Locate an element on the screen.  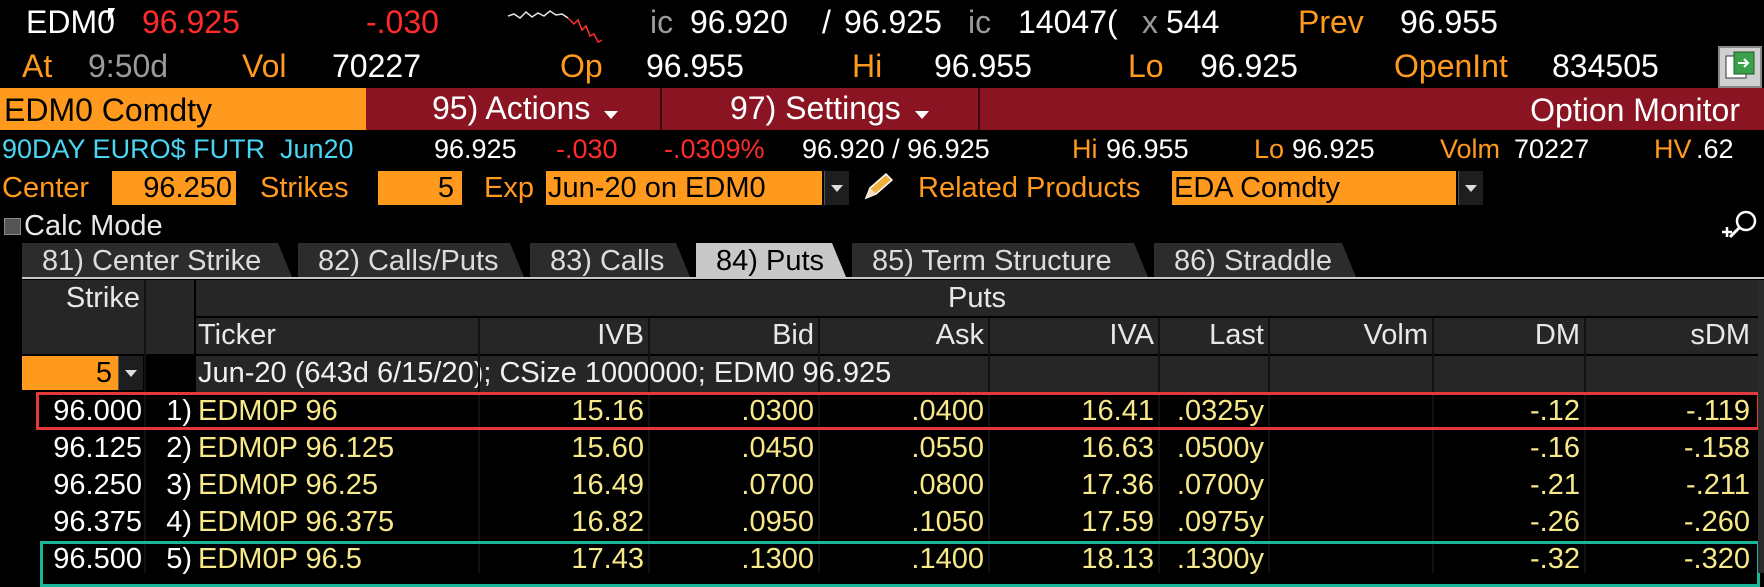
vol-label: Vol is located at coordinates (264, 66).